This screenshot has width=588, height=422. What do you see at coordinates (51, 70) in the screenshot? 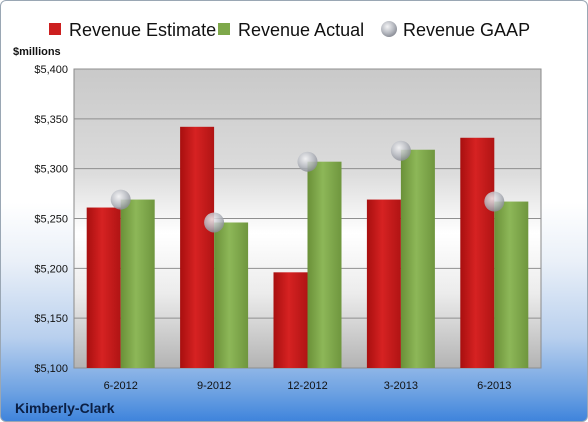
I see `y-tick-label: $5,400` at bounding box center [51, 70].